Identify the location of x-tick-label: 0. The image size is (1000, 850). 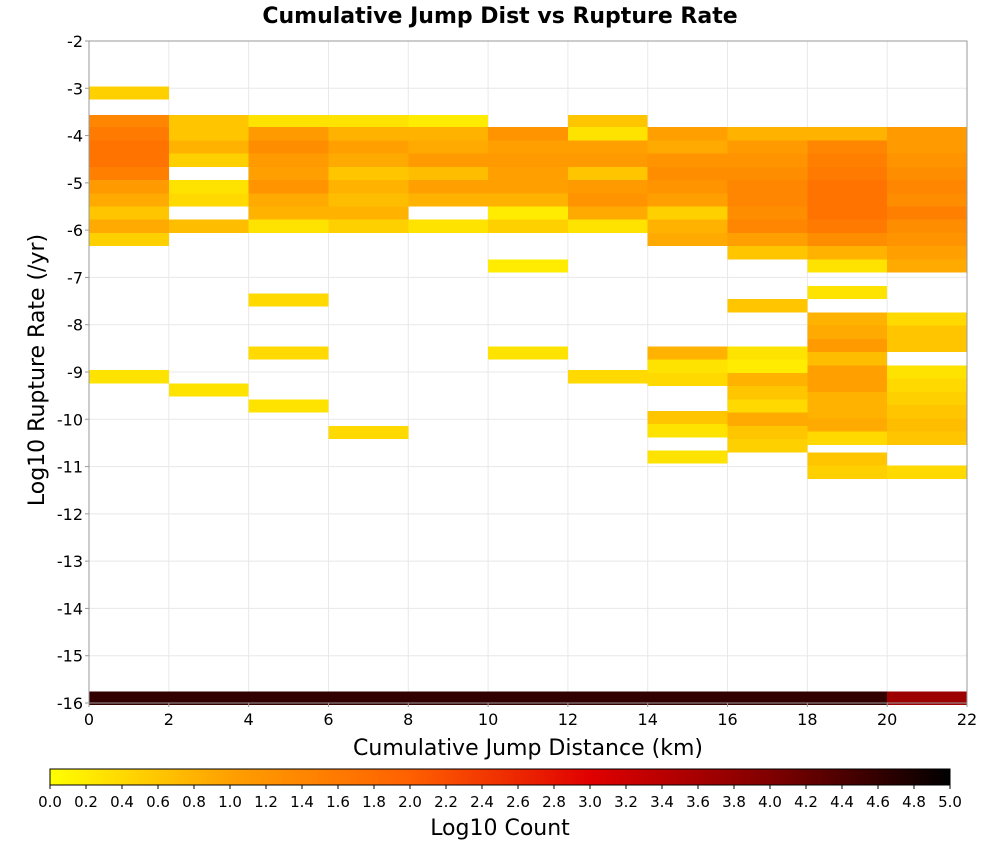
(89, 719).